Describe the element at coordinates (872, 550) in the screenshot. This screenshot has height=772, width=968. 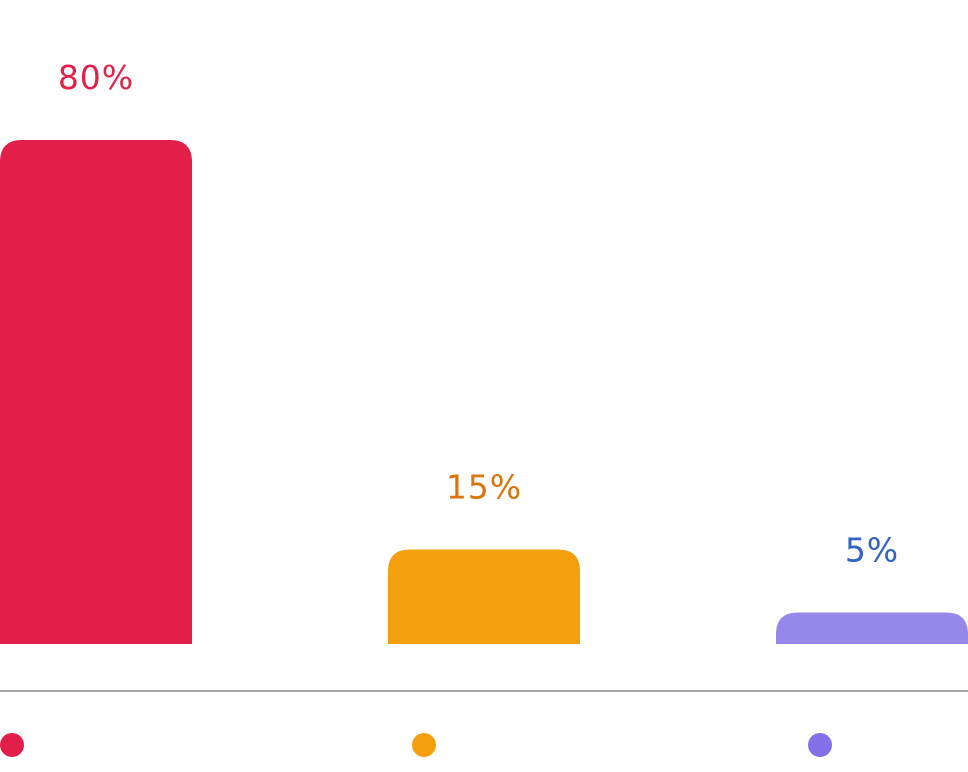
I see `data-label: 5%` at that location.